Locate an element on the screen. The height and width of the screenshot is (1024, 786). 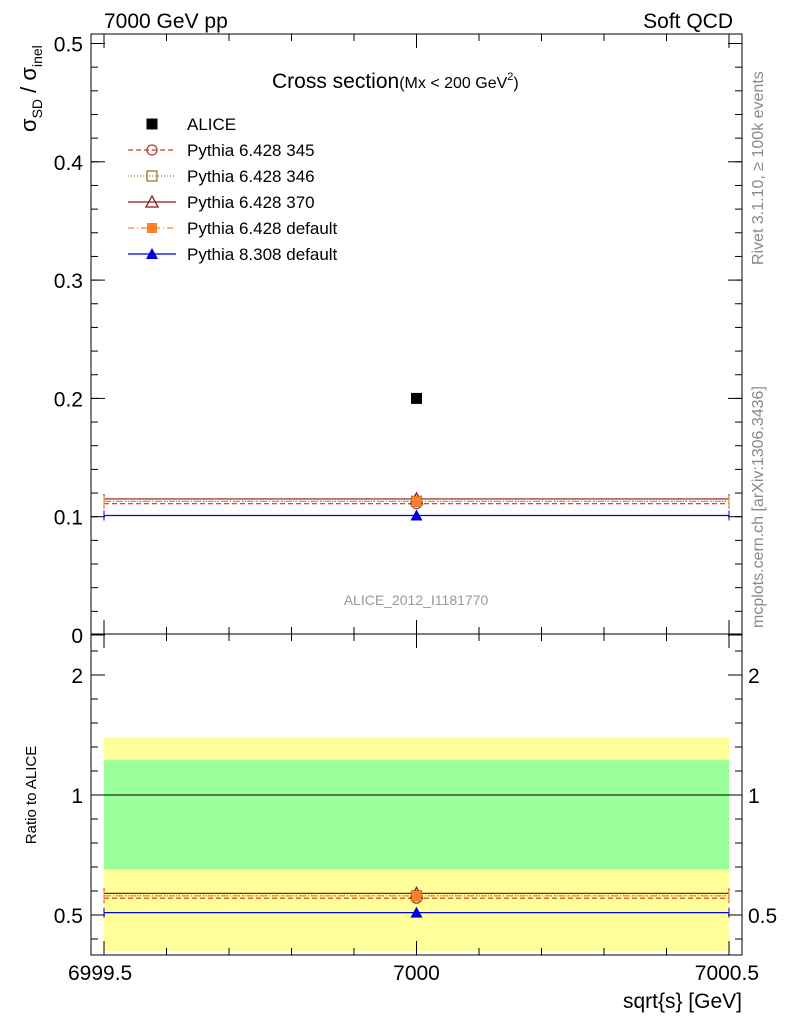
legend-label: Pythia 6.428 default is located at coordinates (262, 228).